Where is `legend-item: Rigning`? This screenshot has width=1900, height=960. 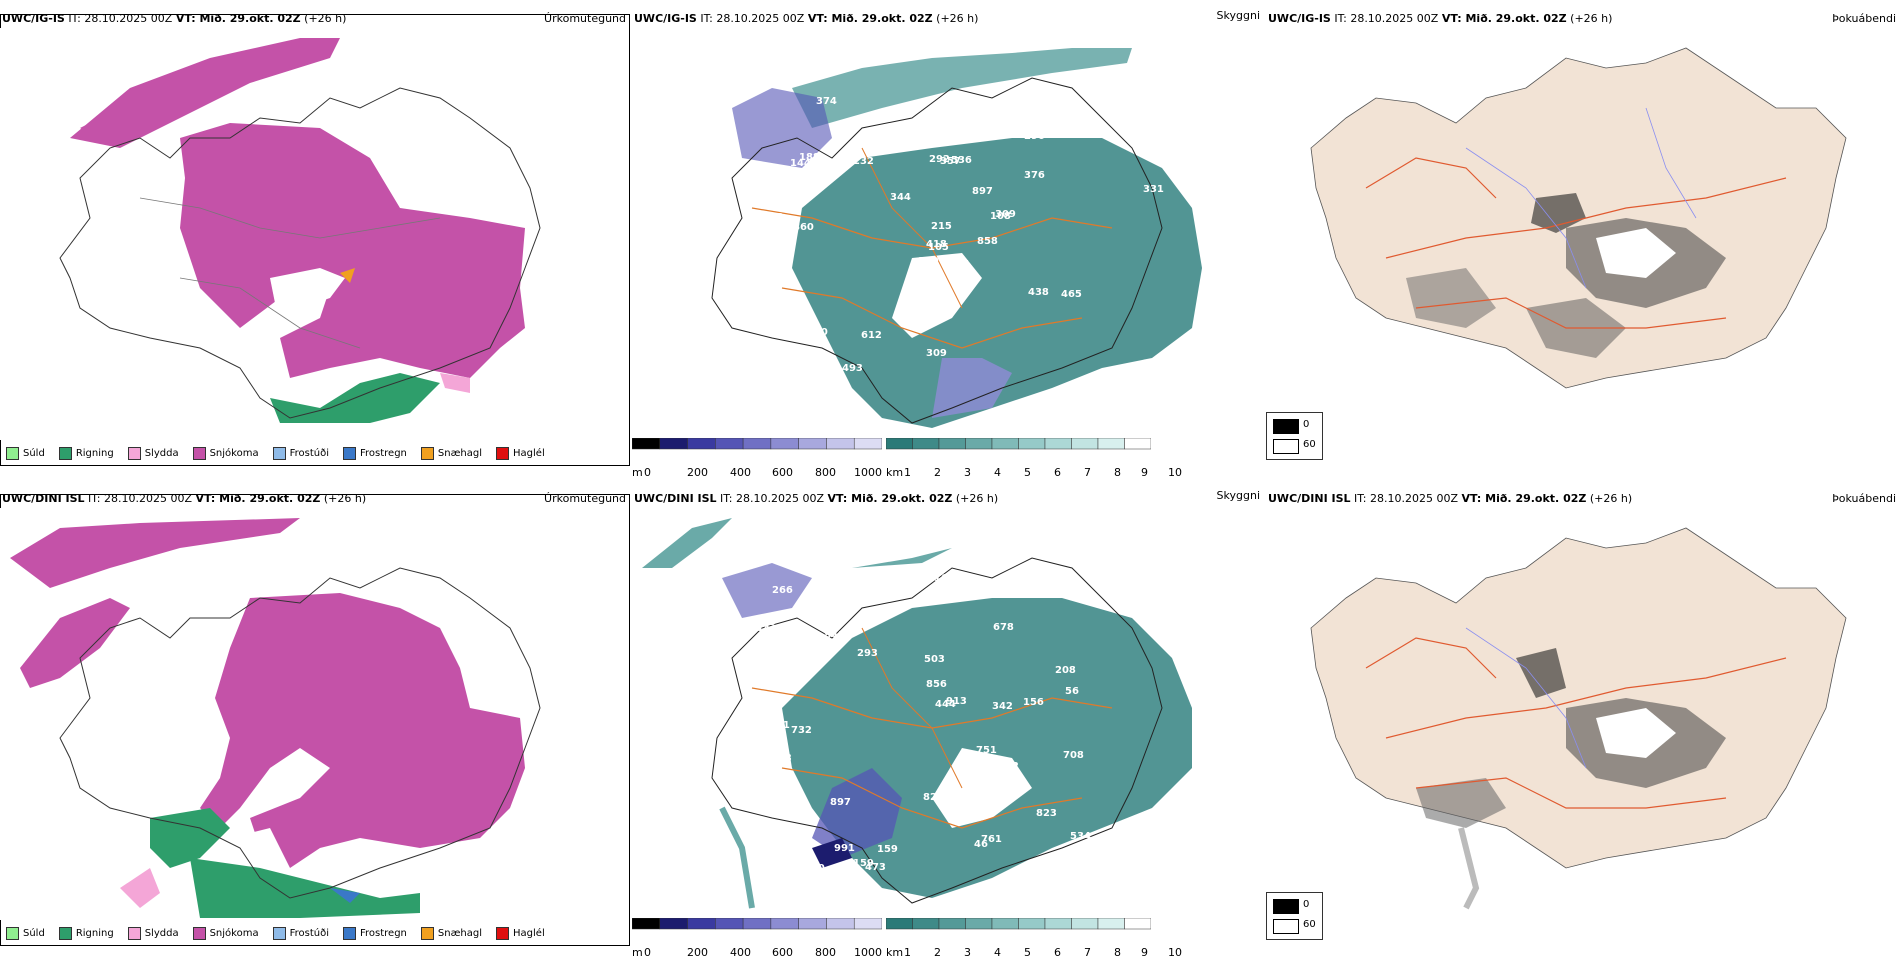 legend-item: Rigning is located at coordinates (86, 933).